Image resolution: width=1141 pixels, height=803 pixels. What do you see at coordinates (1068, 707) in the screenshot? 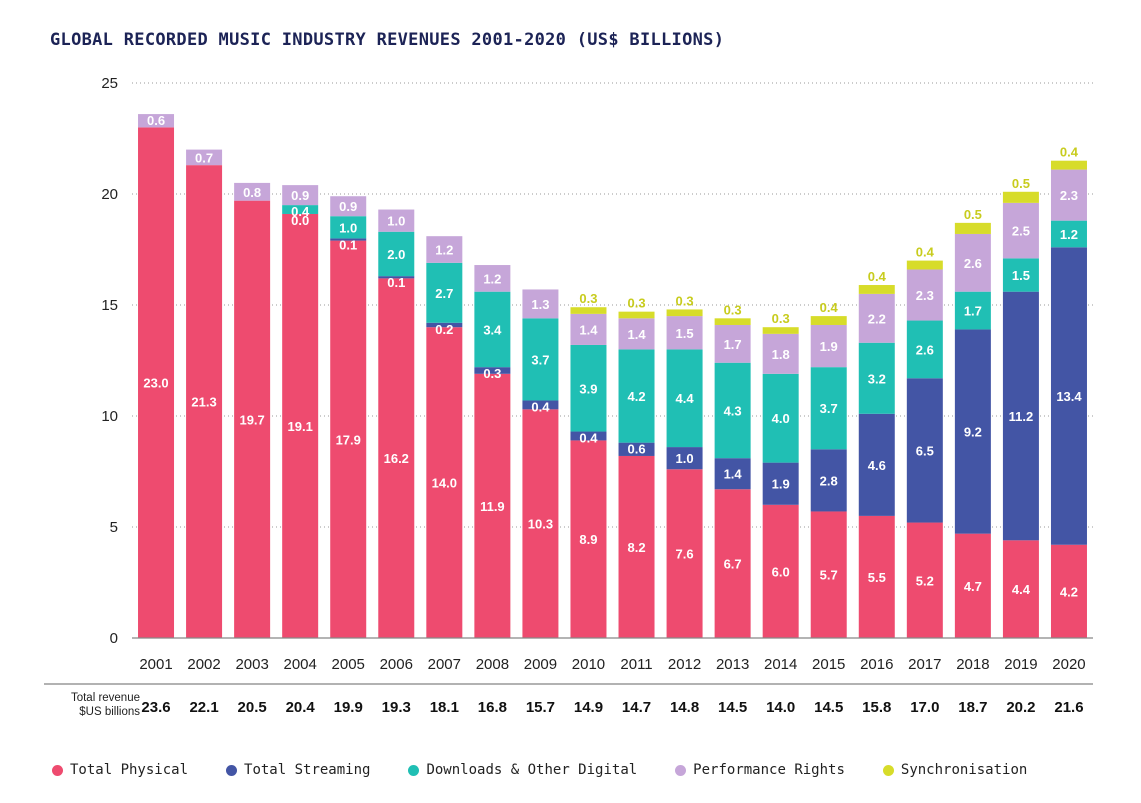
I see `total-value: 21.6` at bounding box center [1068, 707].